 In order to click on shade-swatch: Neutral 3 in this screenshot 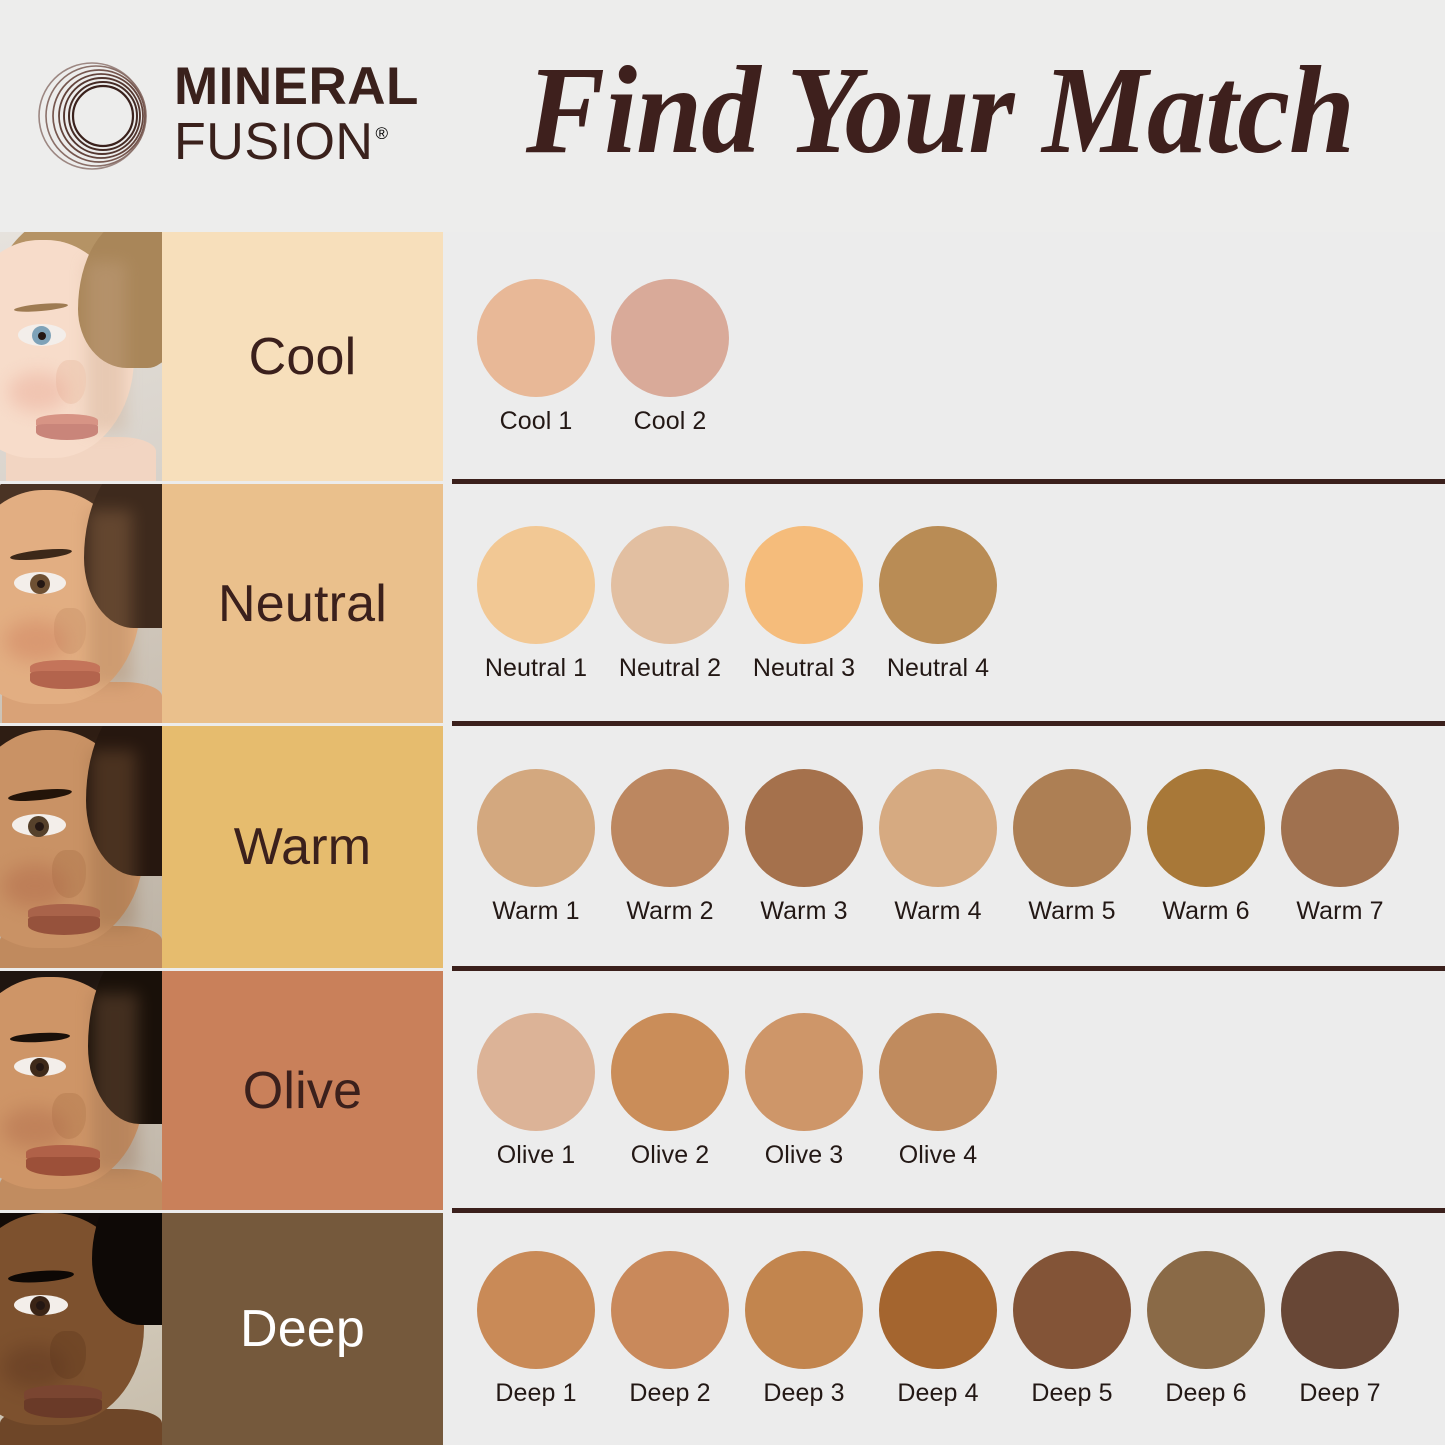, I will do `click(804, 603)`.